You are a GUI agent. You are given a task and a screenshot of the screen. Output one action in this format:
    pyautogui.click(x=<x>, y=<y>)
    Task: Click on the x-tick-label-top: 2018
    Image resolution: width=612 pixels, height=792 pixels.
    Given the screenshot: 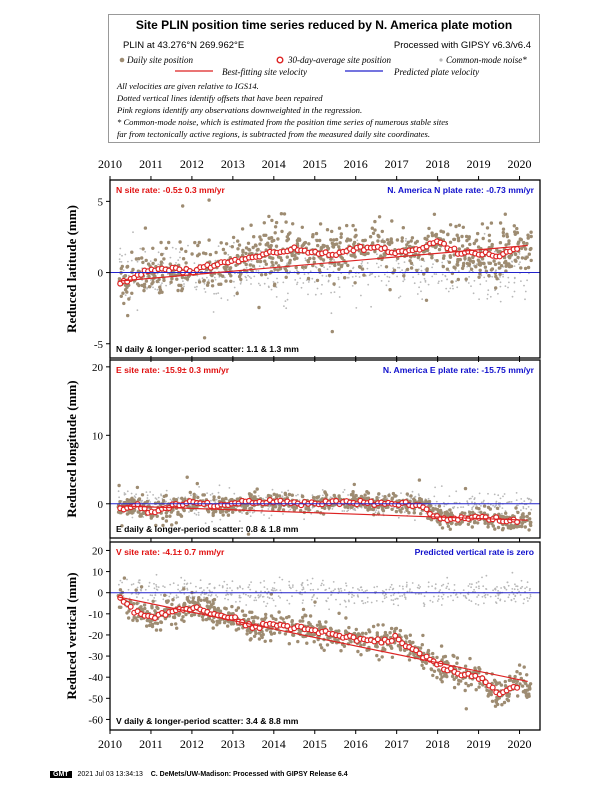 What is the action you would take?
    pyautogui.click(x=438, y=164)
    